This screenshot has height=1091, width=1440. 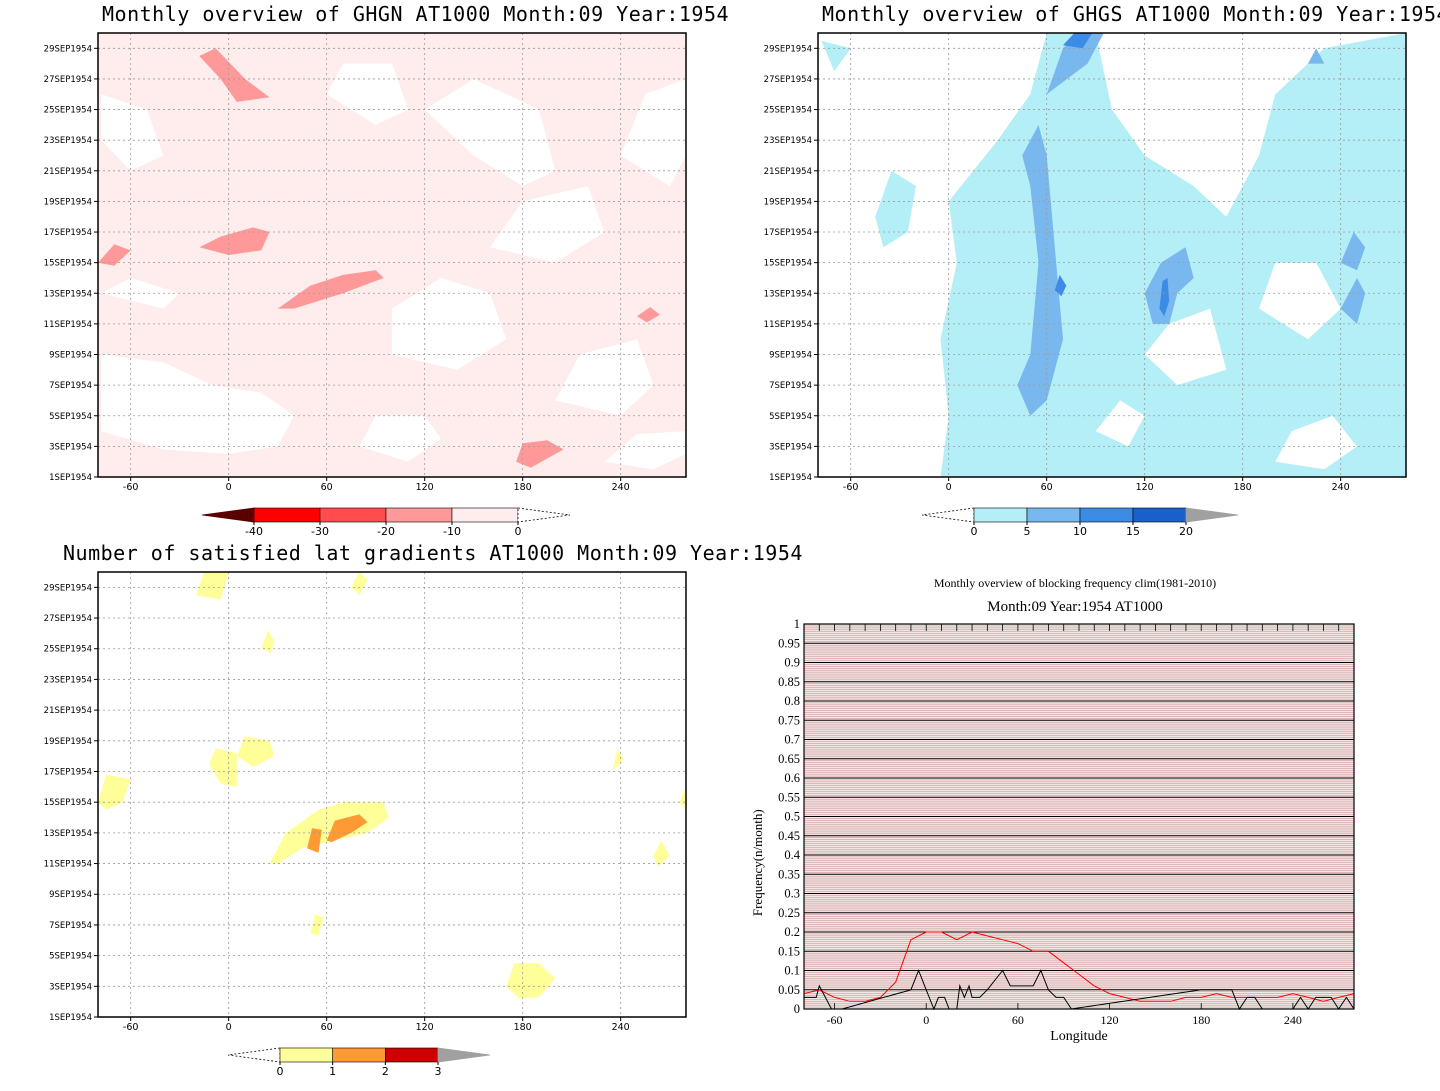 I want to click on colorbar-label: 1, so click(x=332, y=1071).